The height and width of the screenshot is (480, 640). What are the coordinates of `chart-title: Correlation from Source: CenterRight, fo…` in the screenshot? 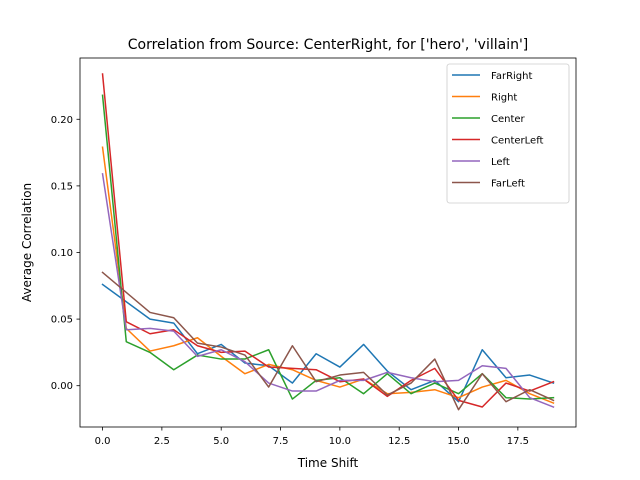 It's located at (328, 45).